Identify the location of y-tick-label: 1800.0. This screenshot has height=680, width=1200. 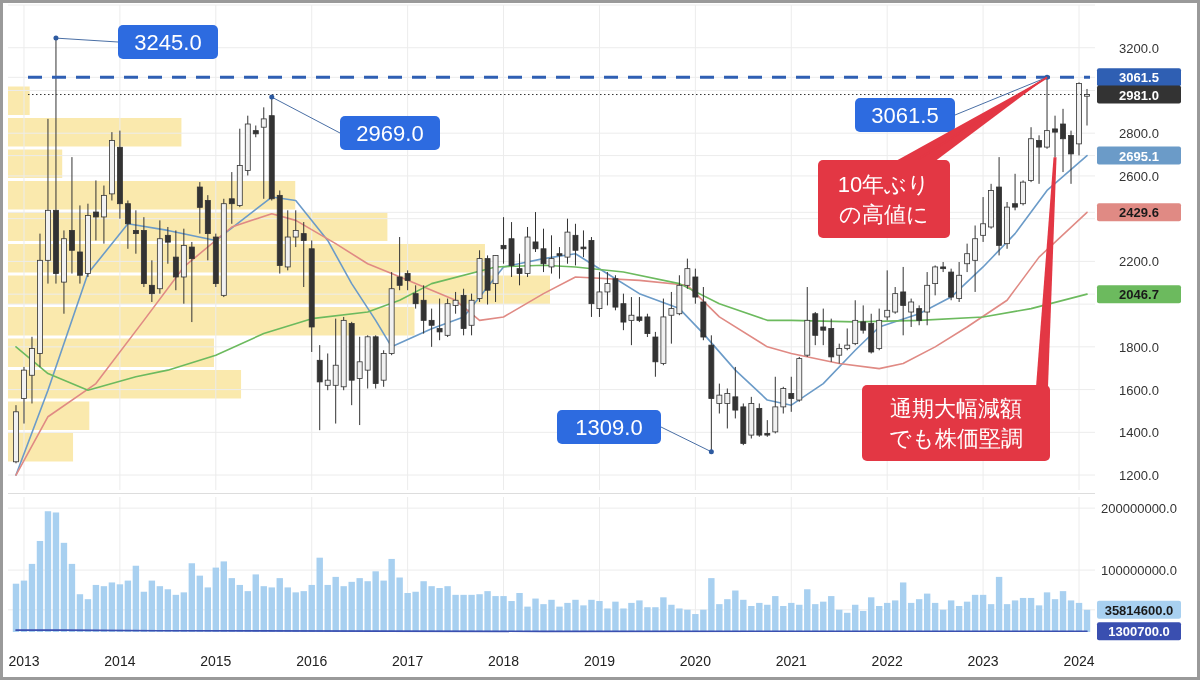
(1139, 347).